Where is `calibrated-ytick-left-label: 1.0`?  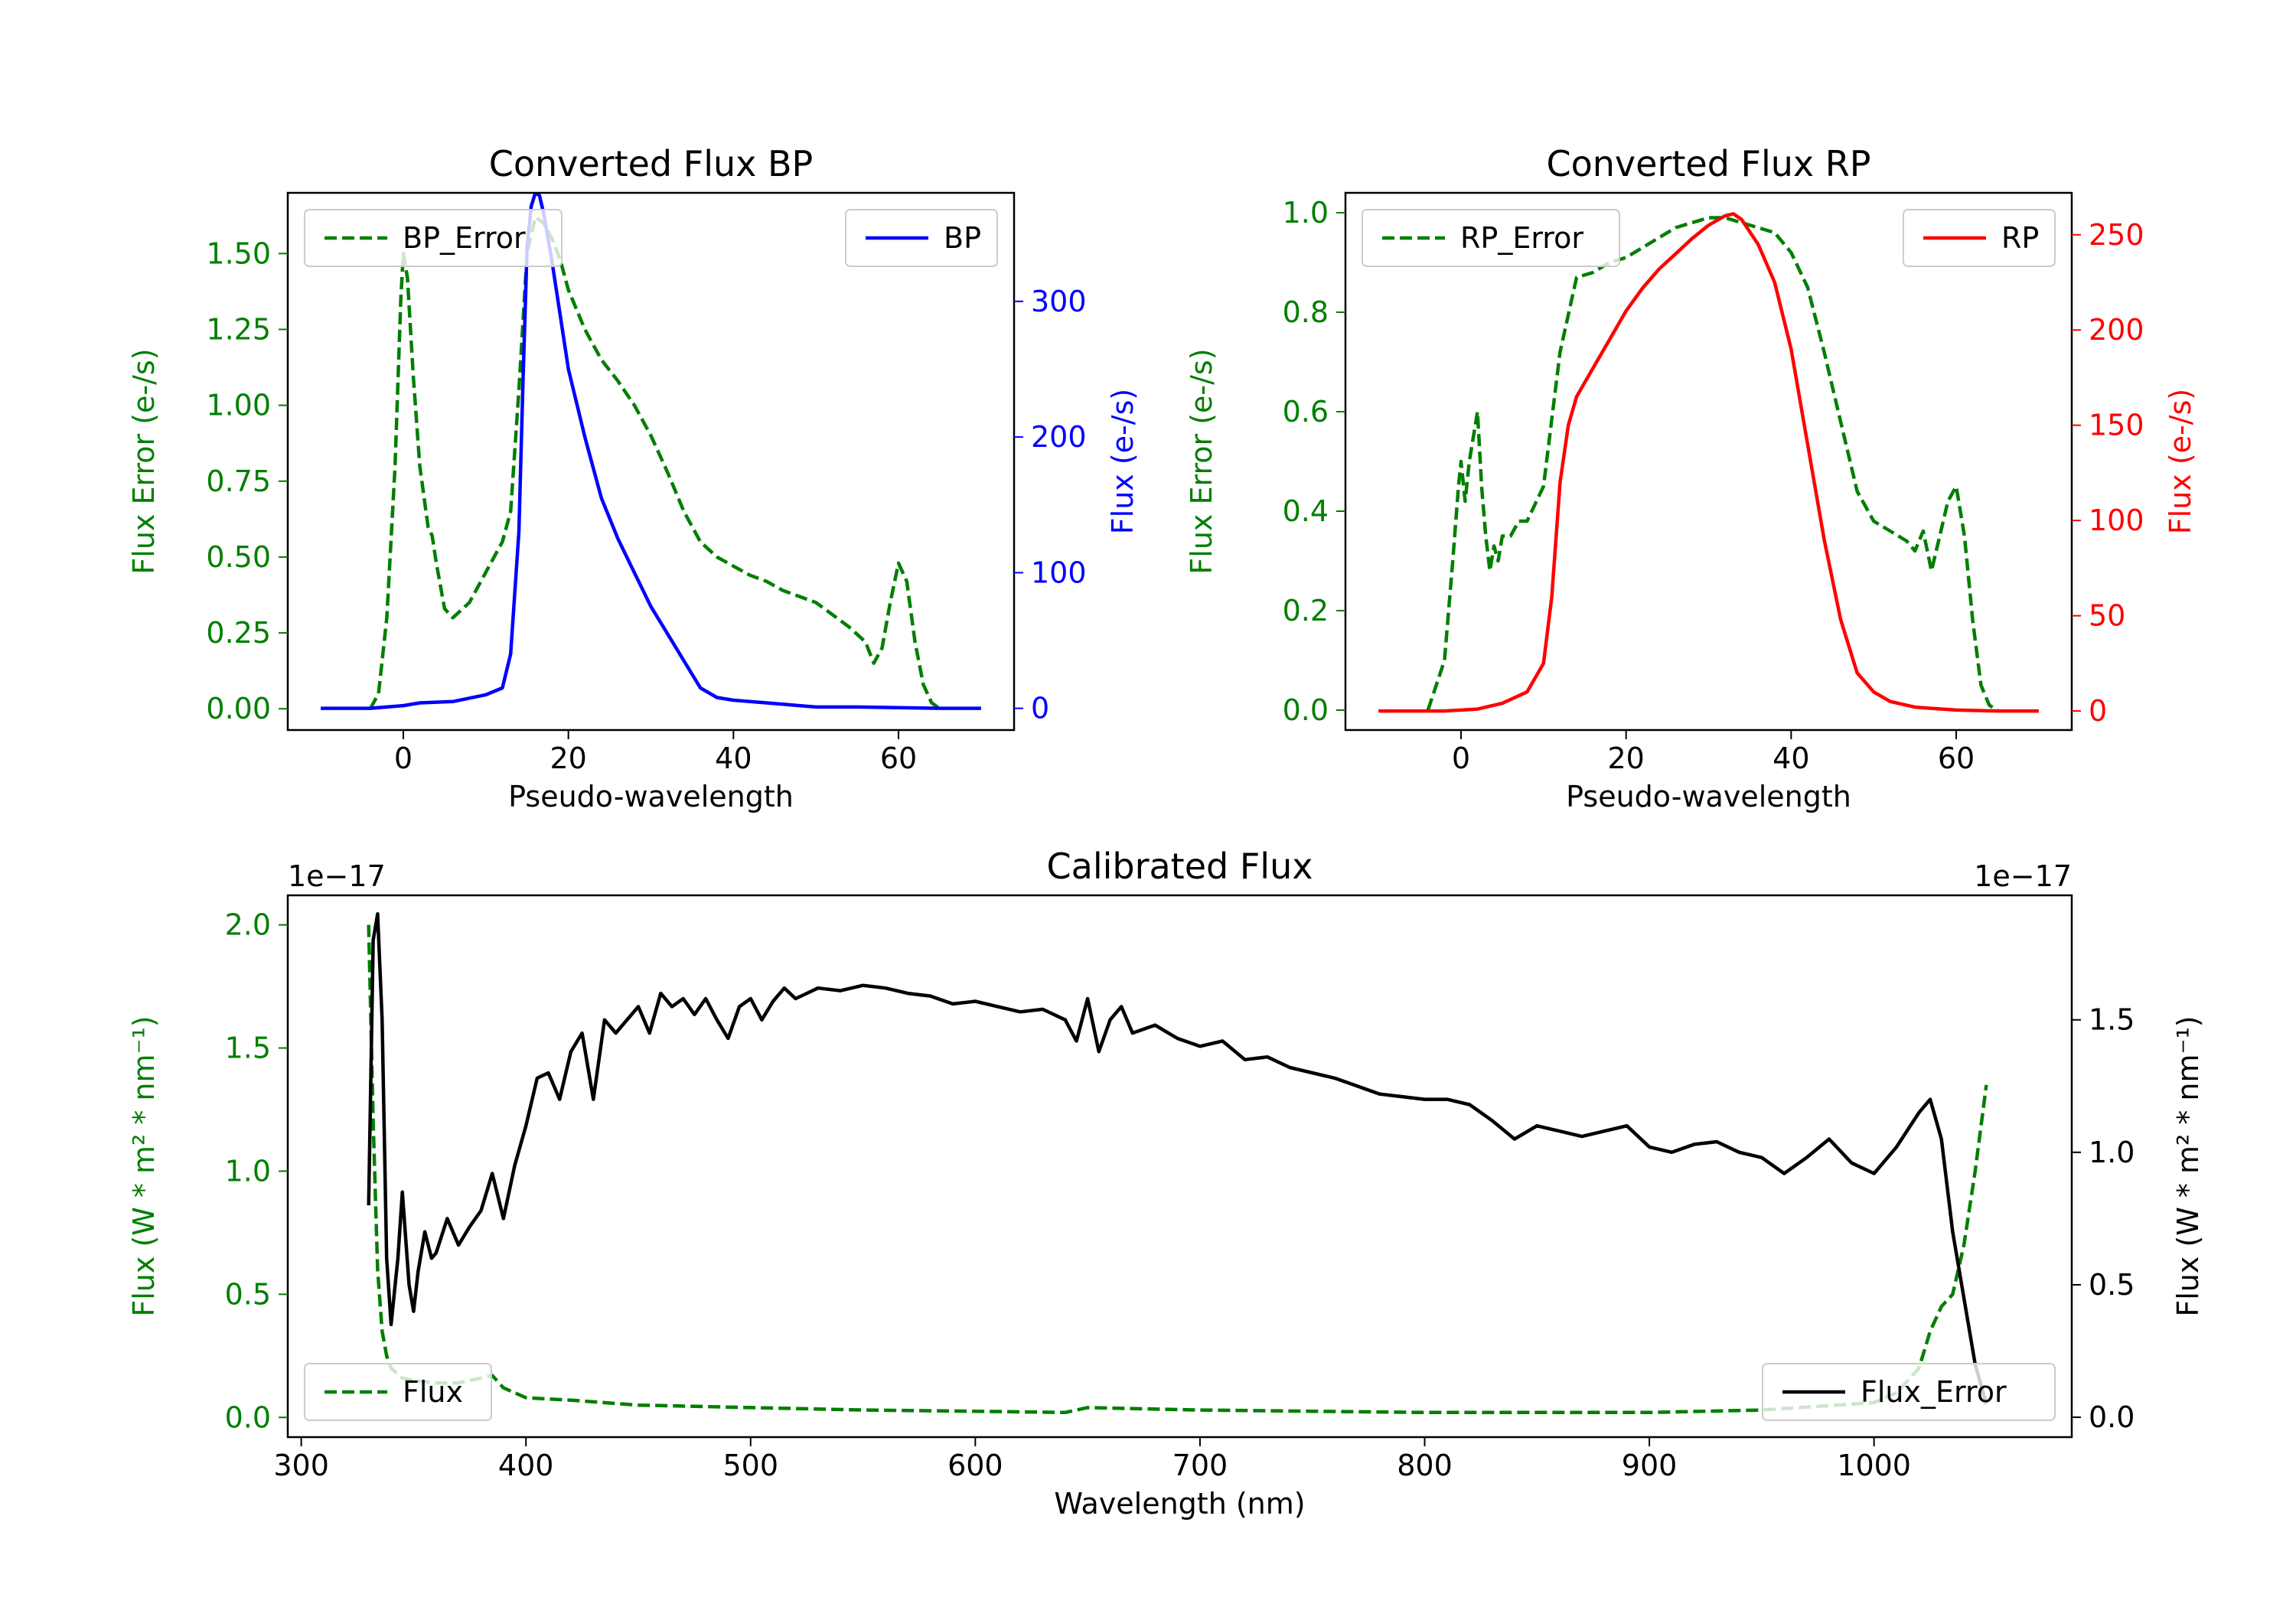
calibrated-ytick-left-label: 1.0 is located at coordinates (248, 1171).